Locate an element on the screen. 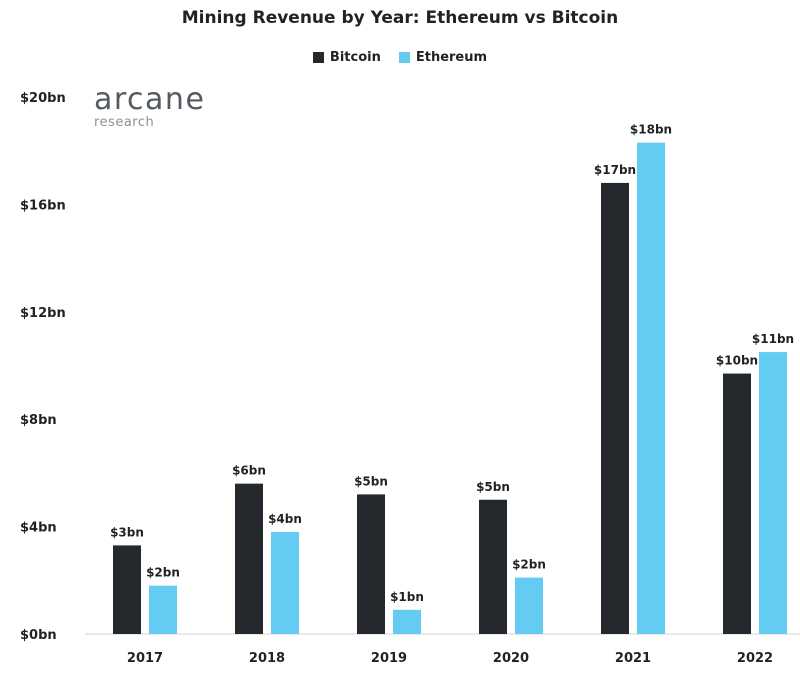  data-label-ethereum-2022: $11bn is located at coordinates (773, 339).